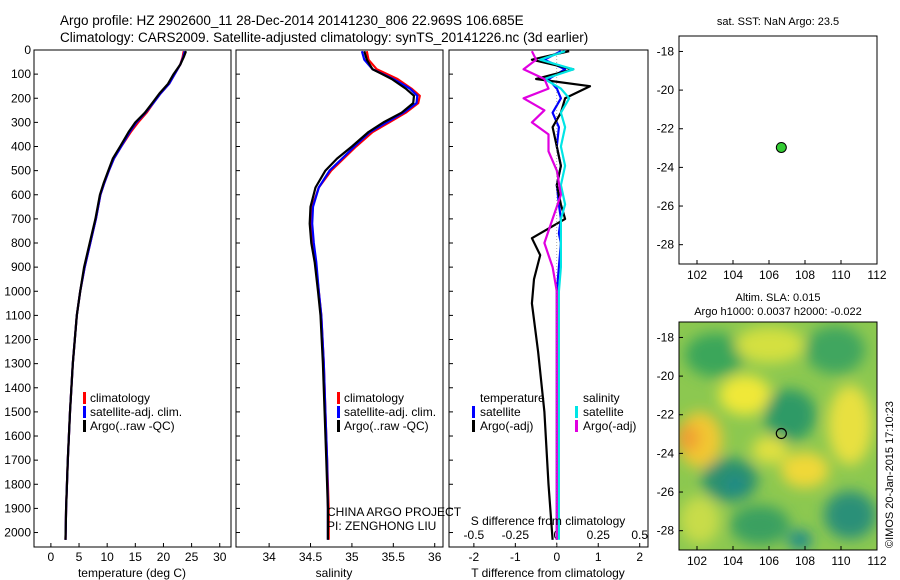 The height and width of the screenshot is (580, 900). I want to click on legend-swatch-temp-satellite, so click(473, 412).